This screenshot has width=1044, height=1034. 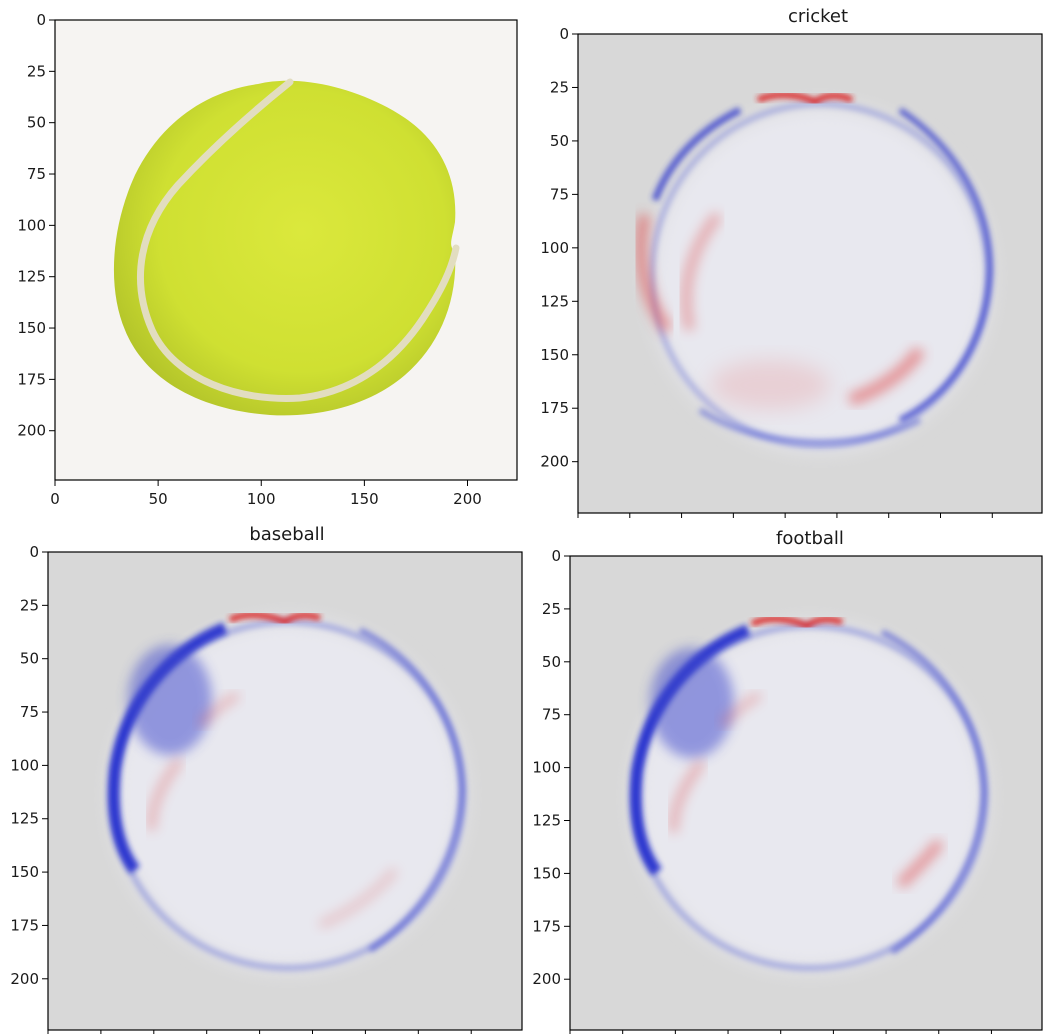 I want to click on tennis-ball-seam, so click(x=298, y=240).